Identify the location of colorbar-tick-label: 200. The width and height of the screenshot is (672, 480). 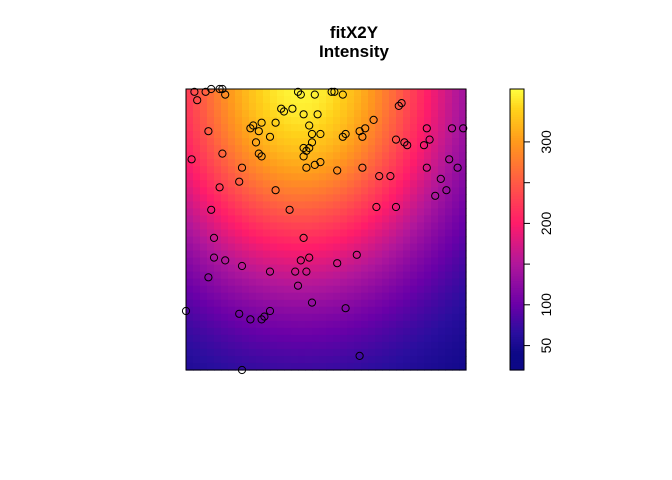
(546, 224).